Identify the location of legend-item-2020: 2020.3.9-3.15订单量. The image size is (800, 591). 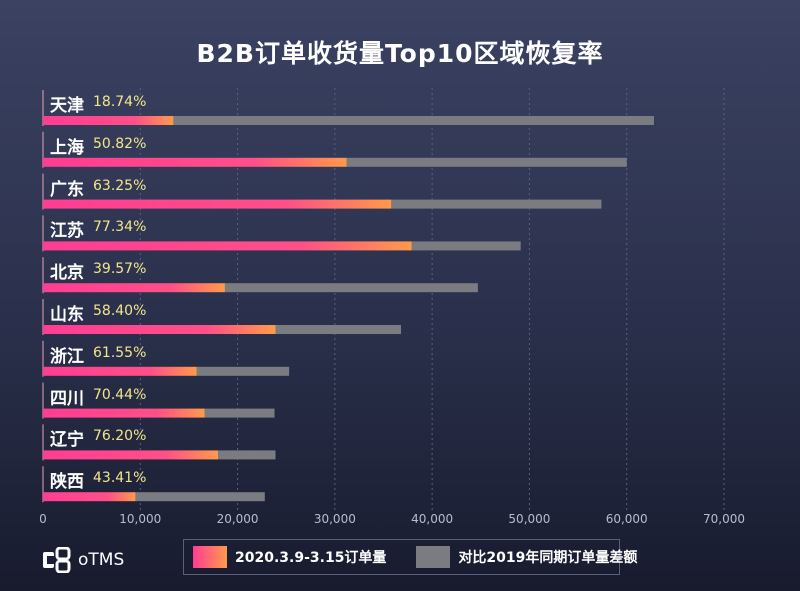
(289, 557).